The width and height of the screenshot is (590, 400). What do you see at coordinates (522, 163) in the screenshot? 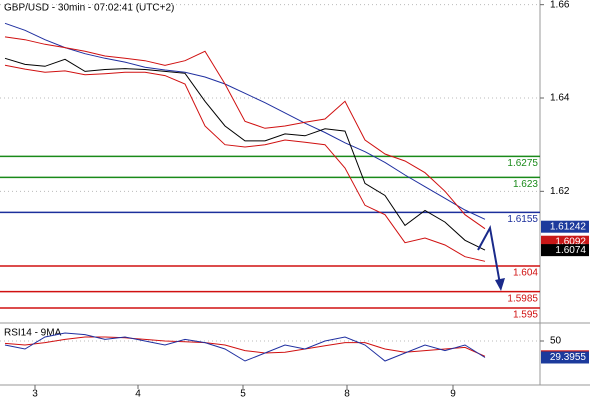
I see `level-label: 1.6275` at bounding box center [522, 163].